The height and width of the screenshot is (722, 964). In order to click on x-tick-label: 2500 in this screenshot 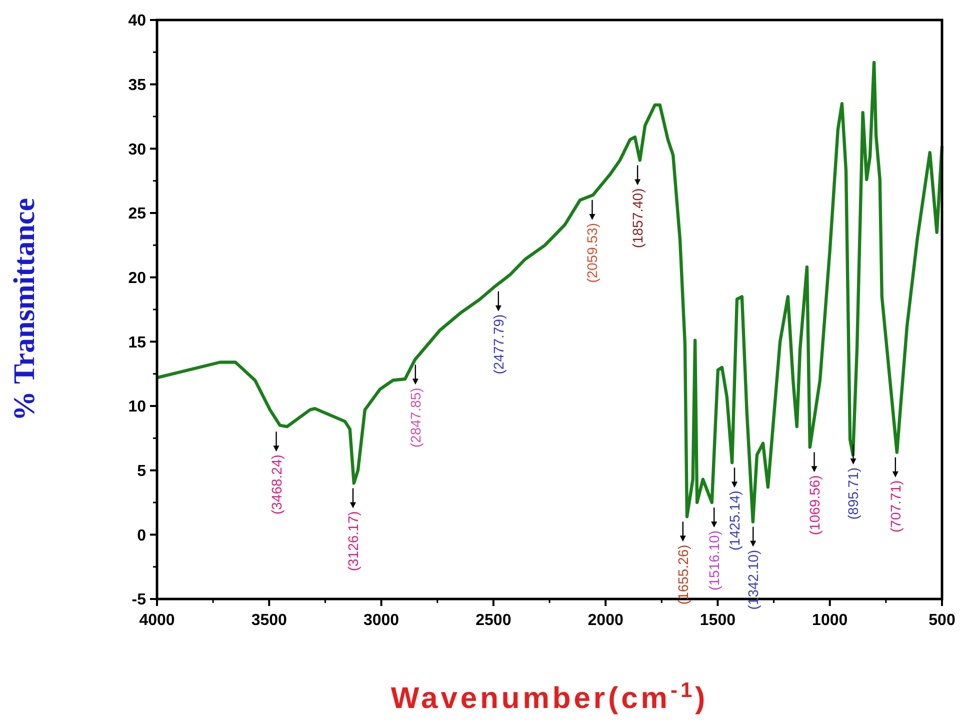, I will do `click(494, 620)`.